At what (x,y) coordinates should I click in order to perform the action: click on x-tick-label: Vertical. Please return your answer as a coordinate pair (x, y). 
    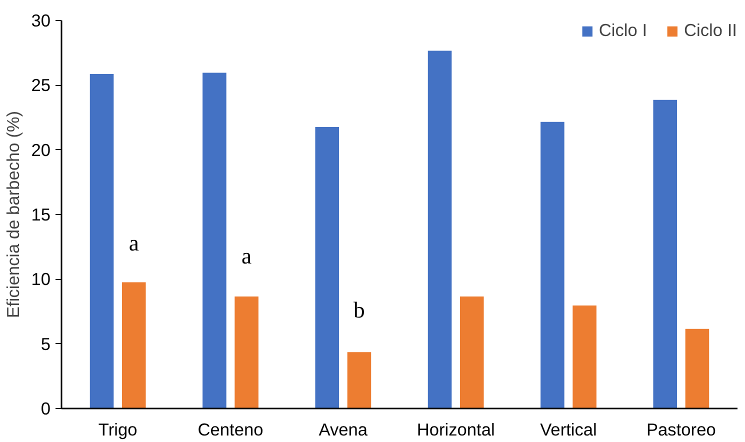
    Looking at the image, I should click on (568, 430).